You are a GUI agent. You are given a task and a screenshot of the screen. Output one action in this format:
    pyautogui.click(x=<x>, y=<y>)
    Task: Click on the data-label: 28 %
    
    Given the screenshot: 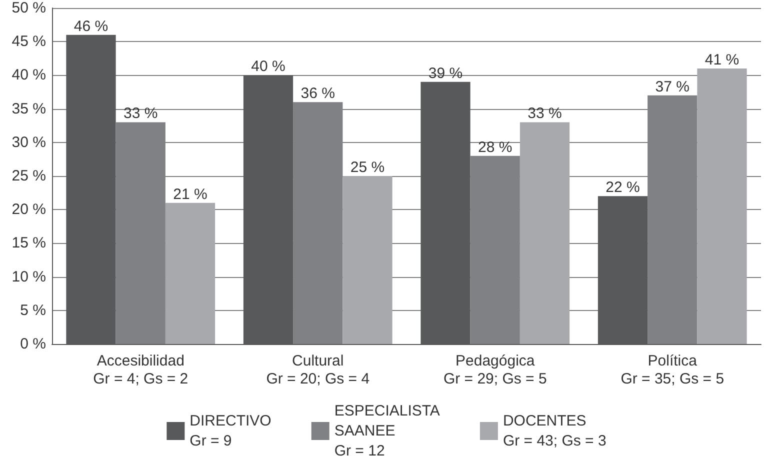 What is the action you would take?
    pyautogui.click(x=495, y=147)
    